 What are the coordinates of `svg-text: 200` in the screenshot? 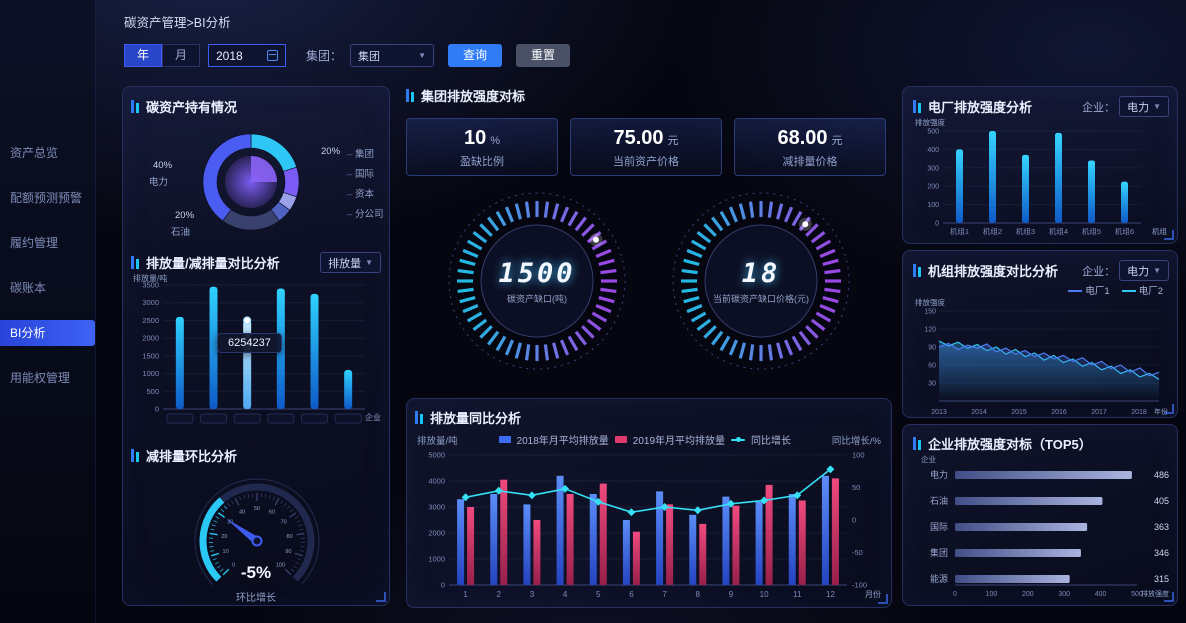 It's located at (1028, 594).